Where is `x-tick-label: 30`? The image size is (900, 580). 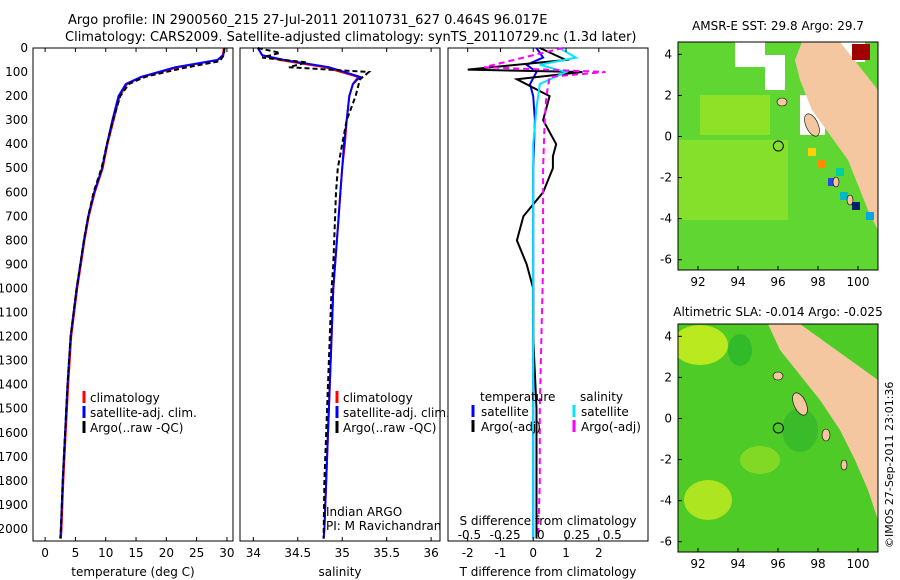 x-tick-label: 30 is located at coordinates (226, 553).